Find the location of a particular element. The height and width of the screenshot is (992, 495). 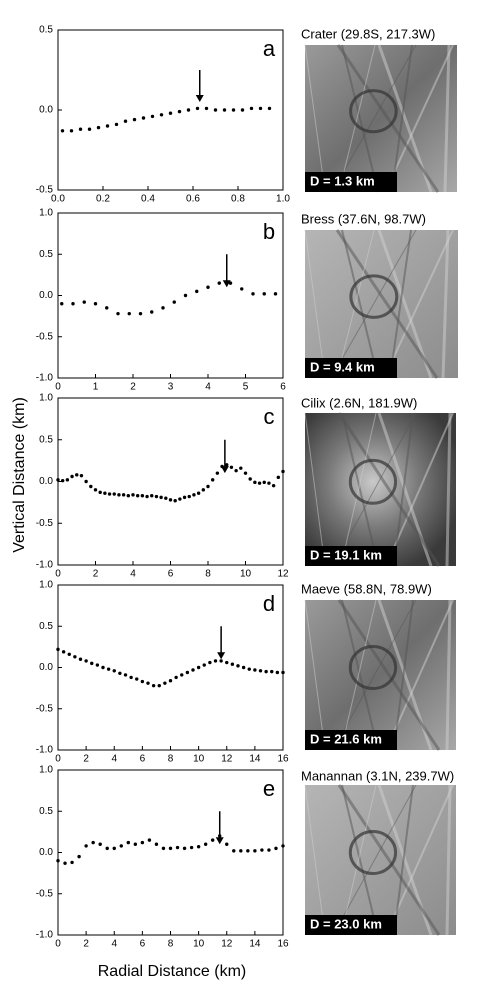

x-tick-label: 3 is located at coordinates (171, 387).